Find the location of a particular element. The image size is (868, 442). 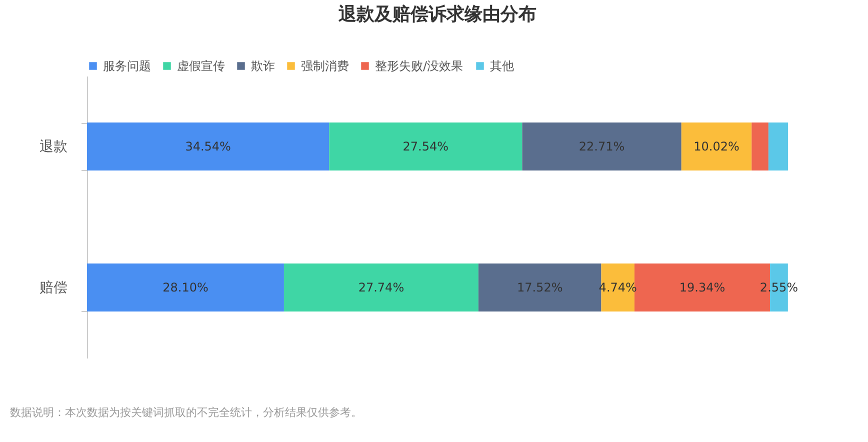

data-label: 19.34% is located at coordinates (702, 287).